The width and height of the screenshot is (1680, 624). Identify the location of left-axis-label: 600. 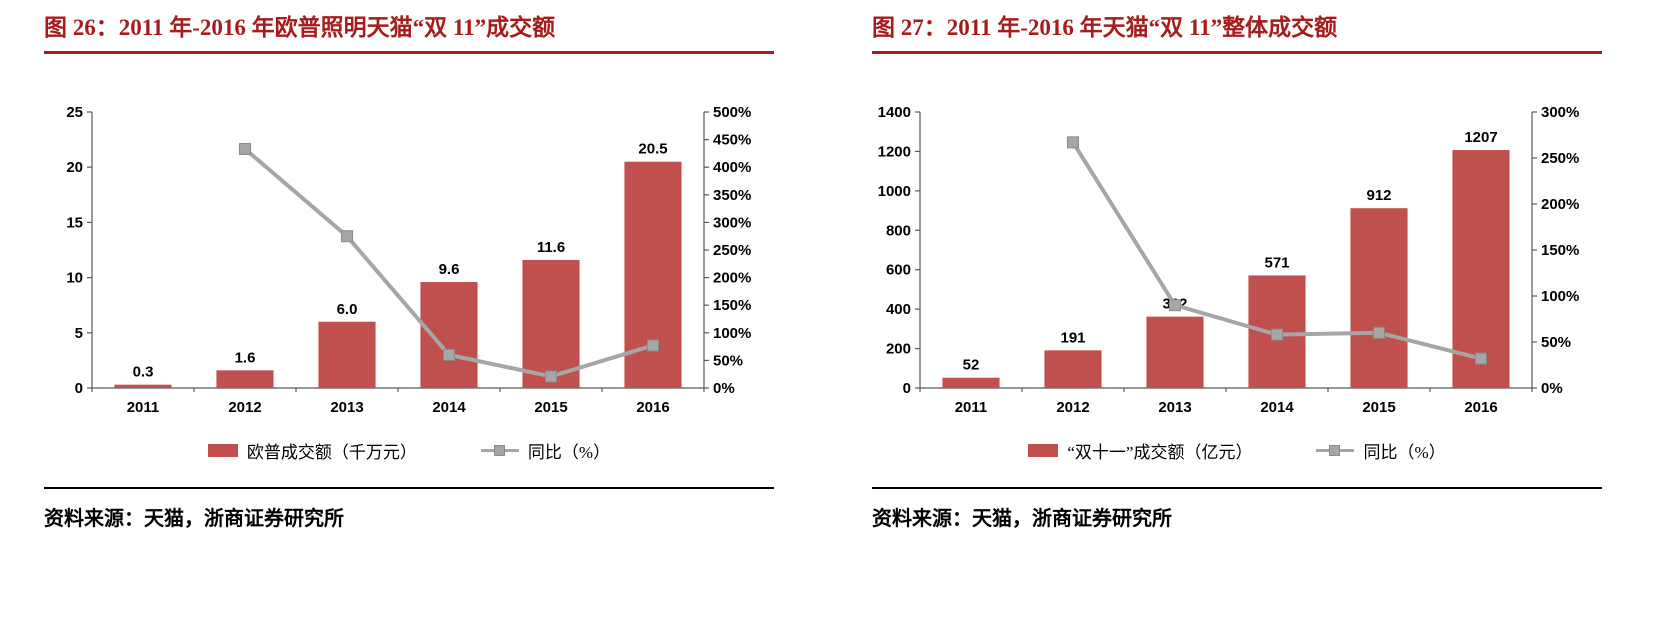
(898, 269).